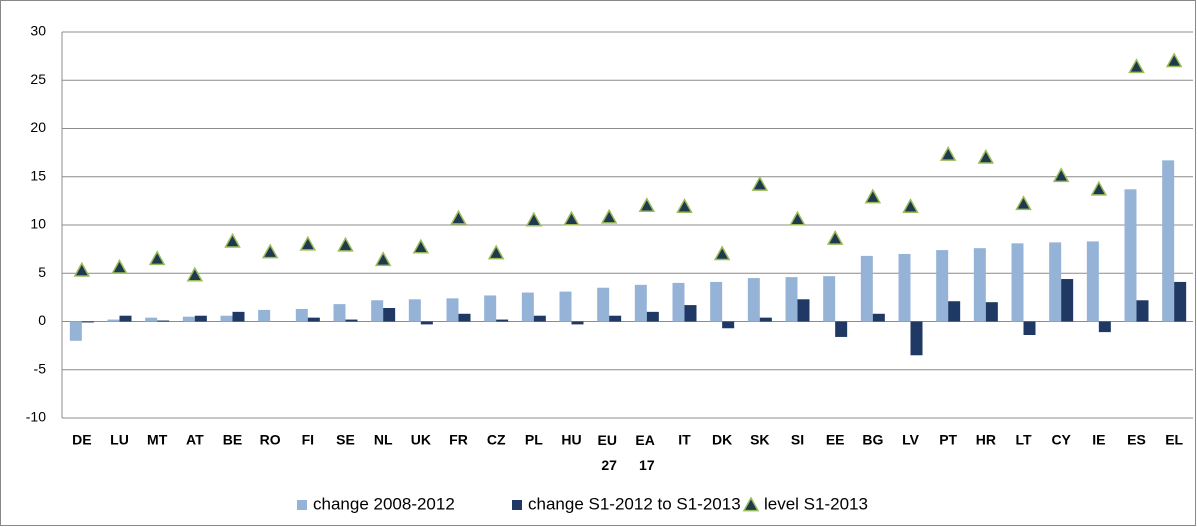 The image size is (1197, 527). Describe the element at coordinates (496, 440) in the screenshot. I see `x-tick-label: CZ` at that location.